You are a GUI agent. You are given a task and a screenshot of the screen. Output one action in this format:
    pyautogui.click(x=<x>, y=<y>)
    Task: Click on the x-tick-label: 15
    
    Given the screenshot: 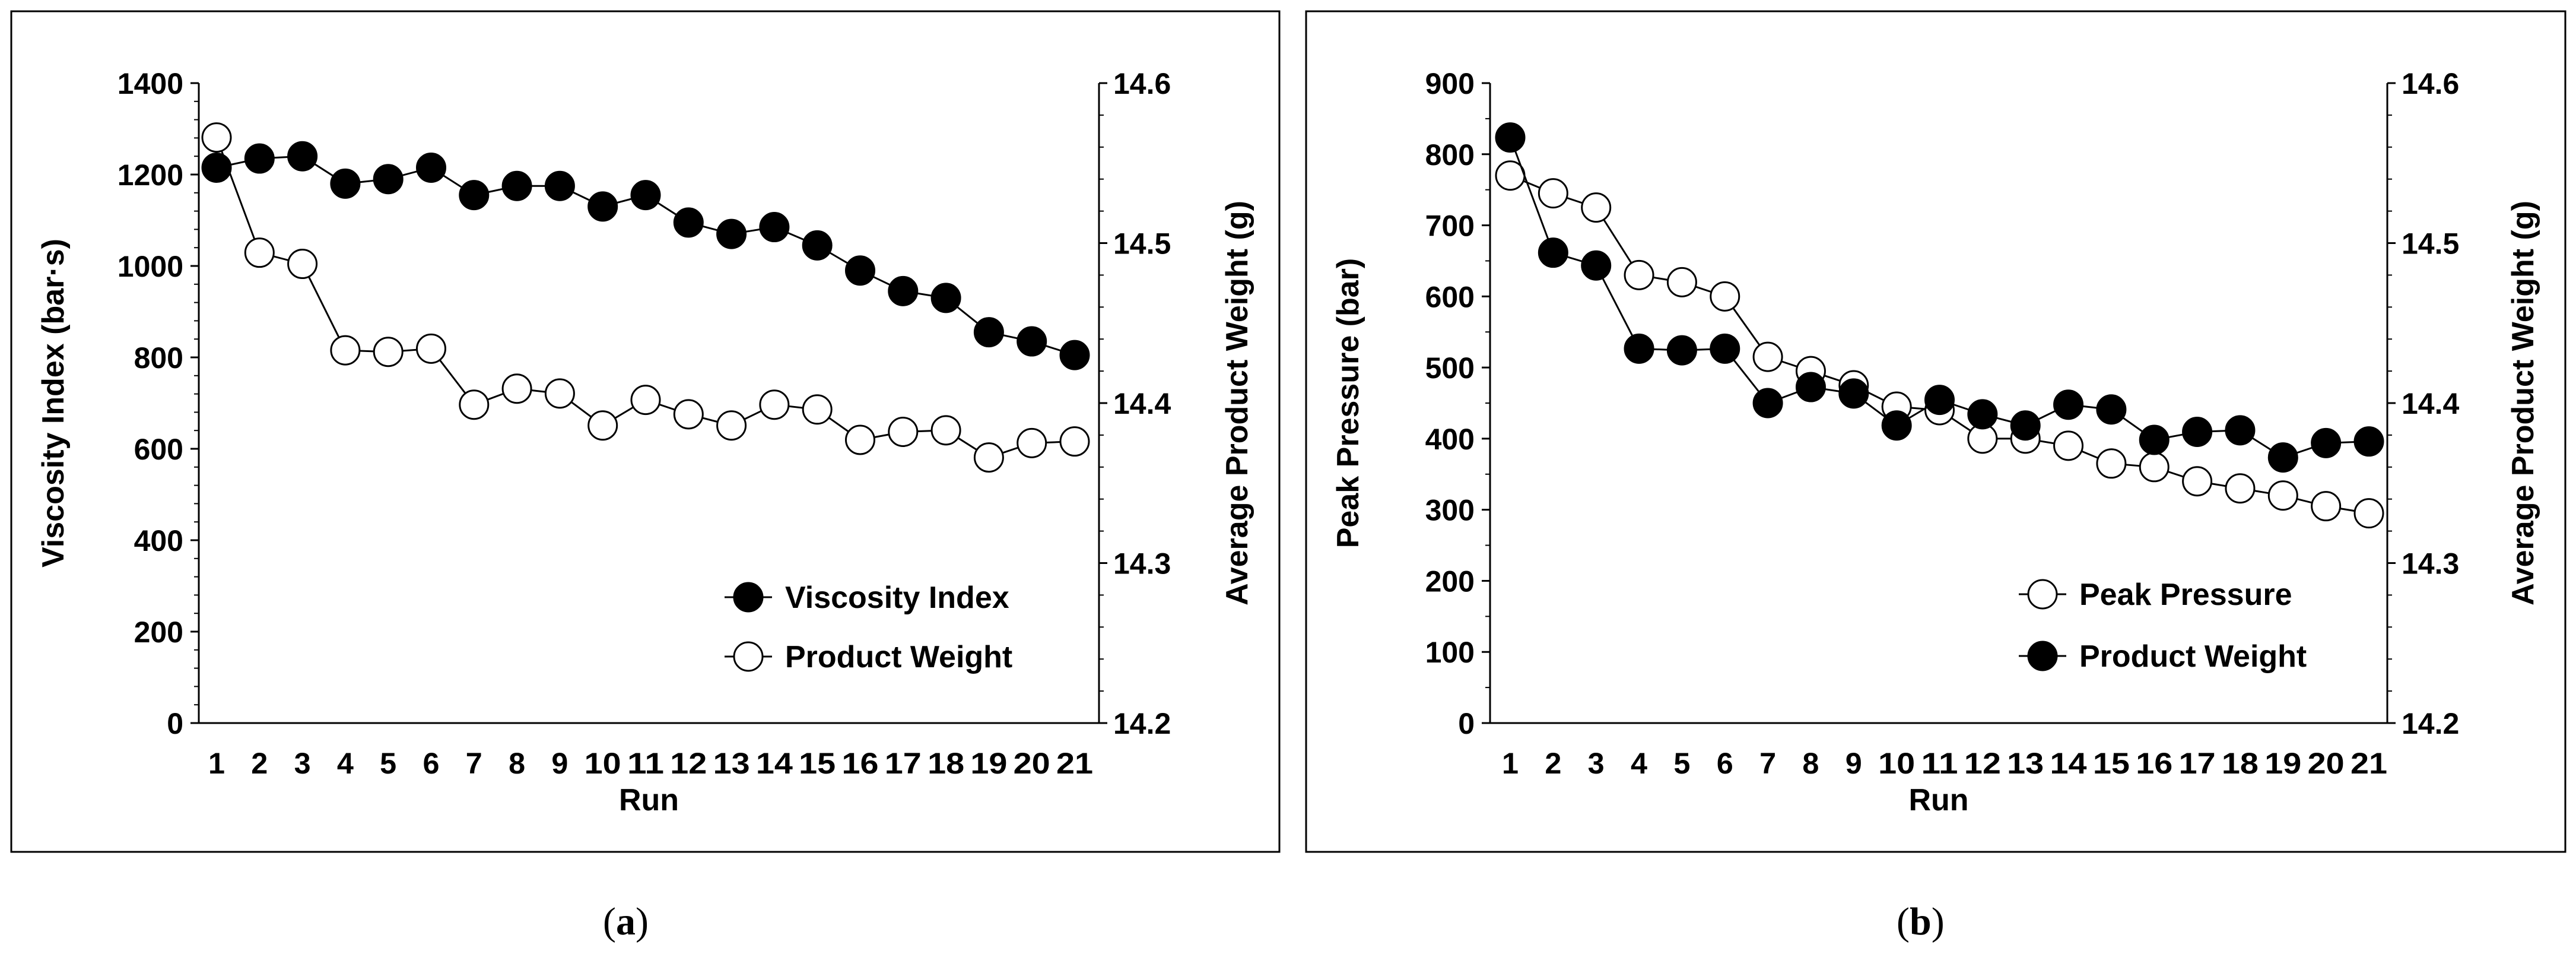 What is the action you would take?
    pyautogui.click(x=2111, y=763)
    